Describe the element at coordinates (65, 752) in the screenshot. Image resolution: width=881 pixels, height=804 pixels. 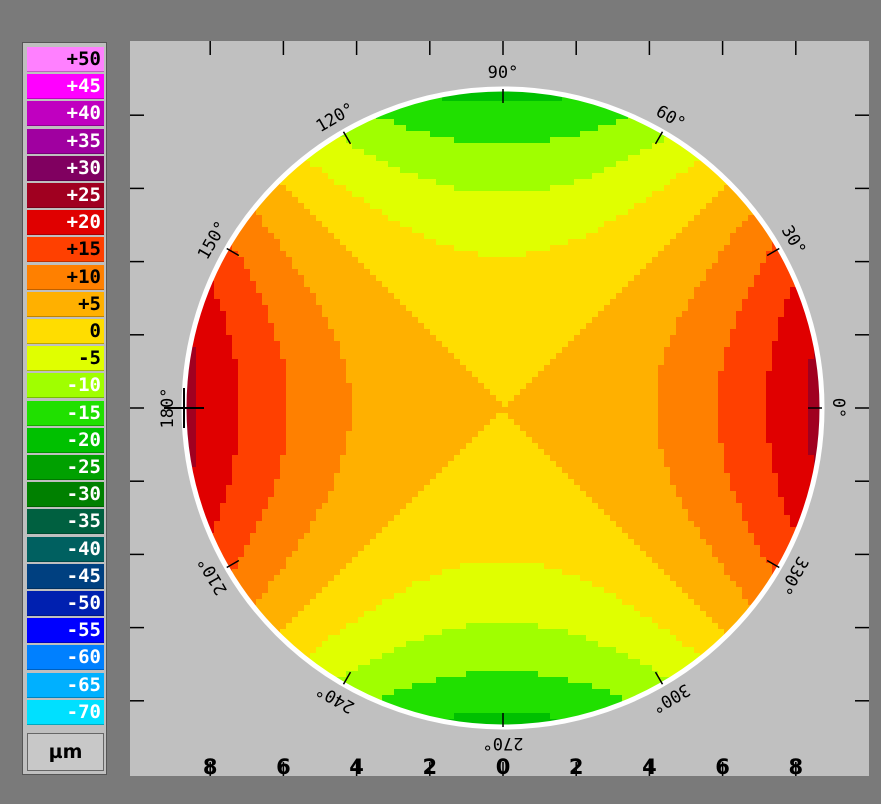
I see `legend-unit: µm` at that location.